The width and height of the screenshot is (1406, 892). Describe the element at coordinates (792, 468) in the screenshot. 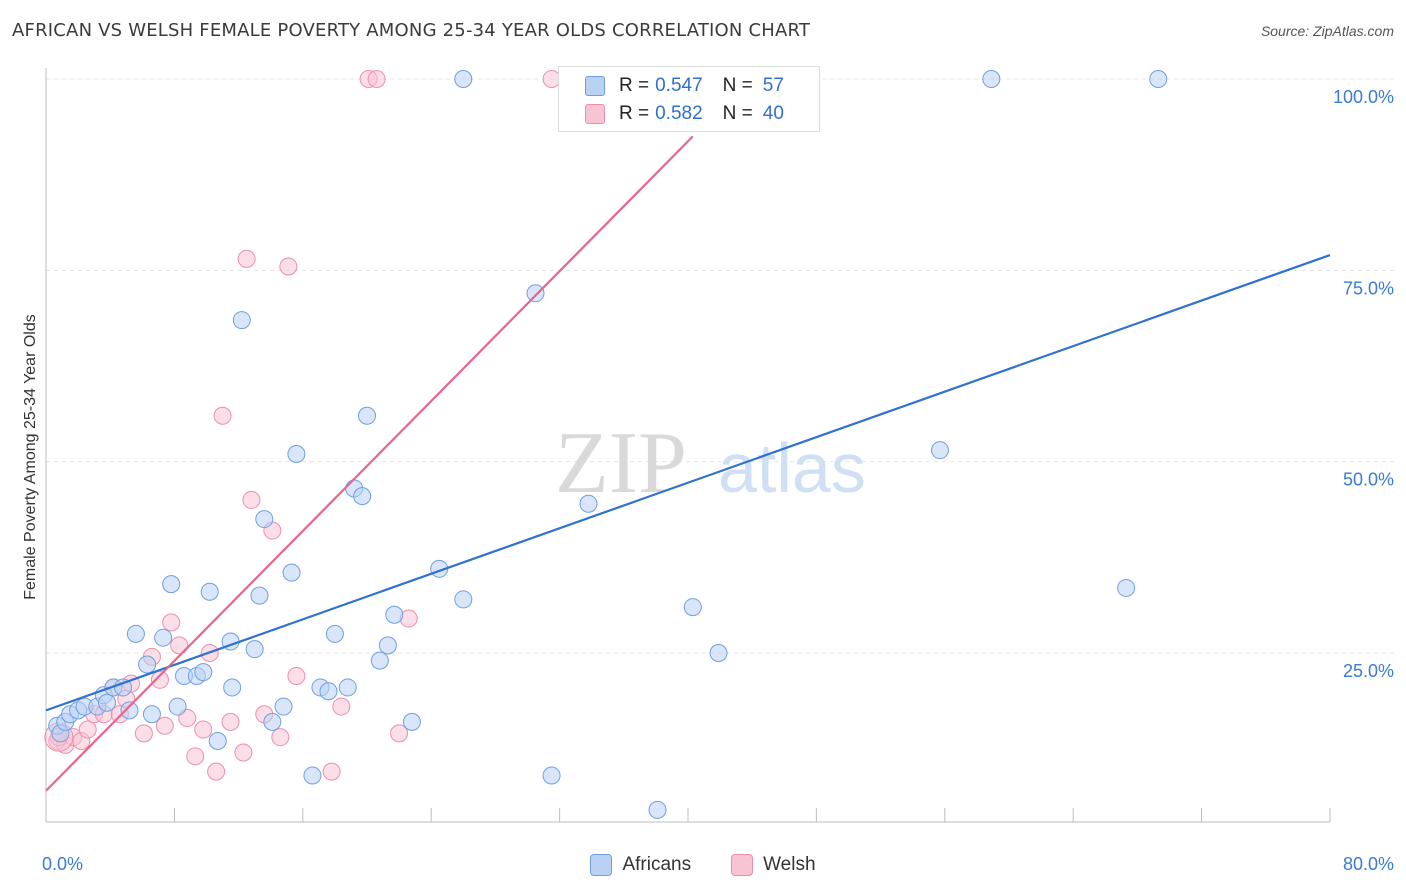

I see `watermark-atlas: atlas` at that location.